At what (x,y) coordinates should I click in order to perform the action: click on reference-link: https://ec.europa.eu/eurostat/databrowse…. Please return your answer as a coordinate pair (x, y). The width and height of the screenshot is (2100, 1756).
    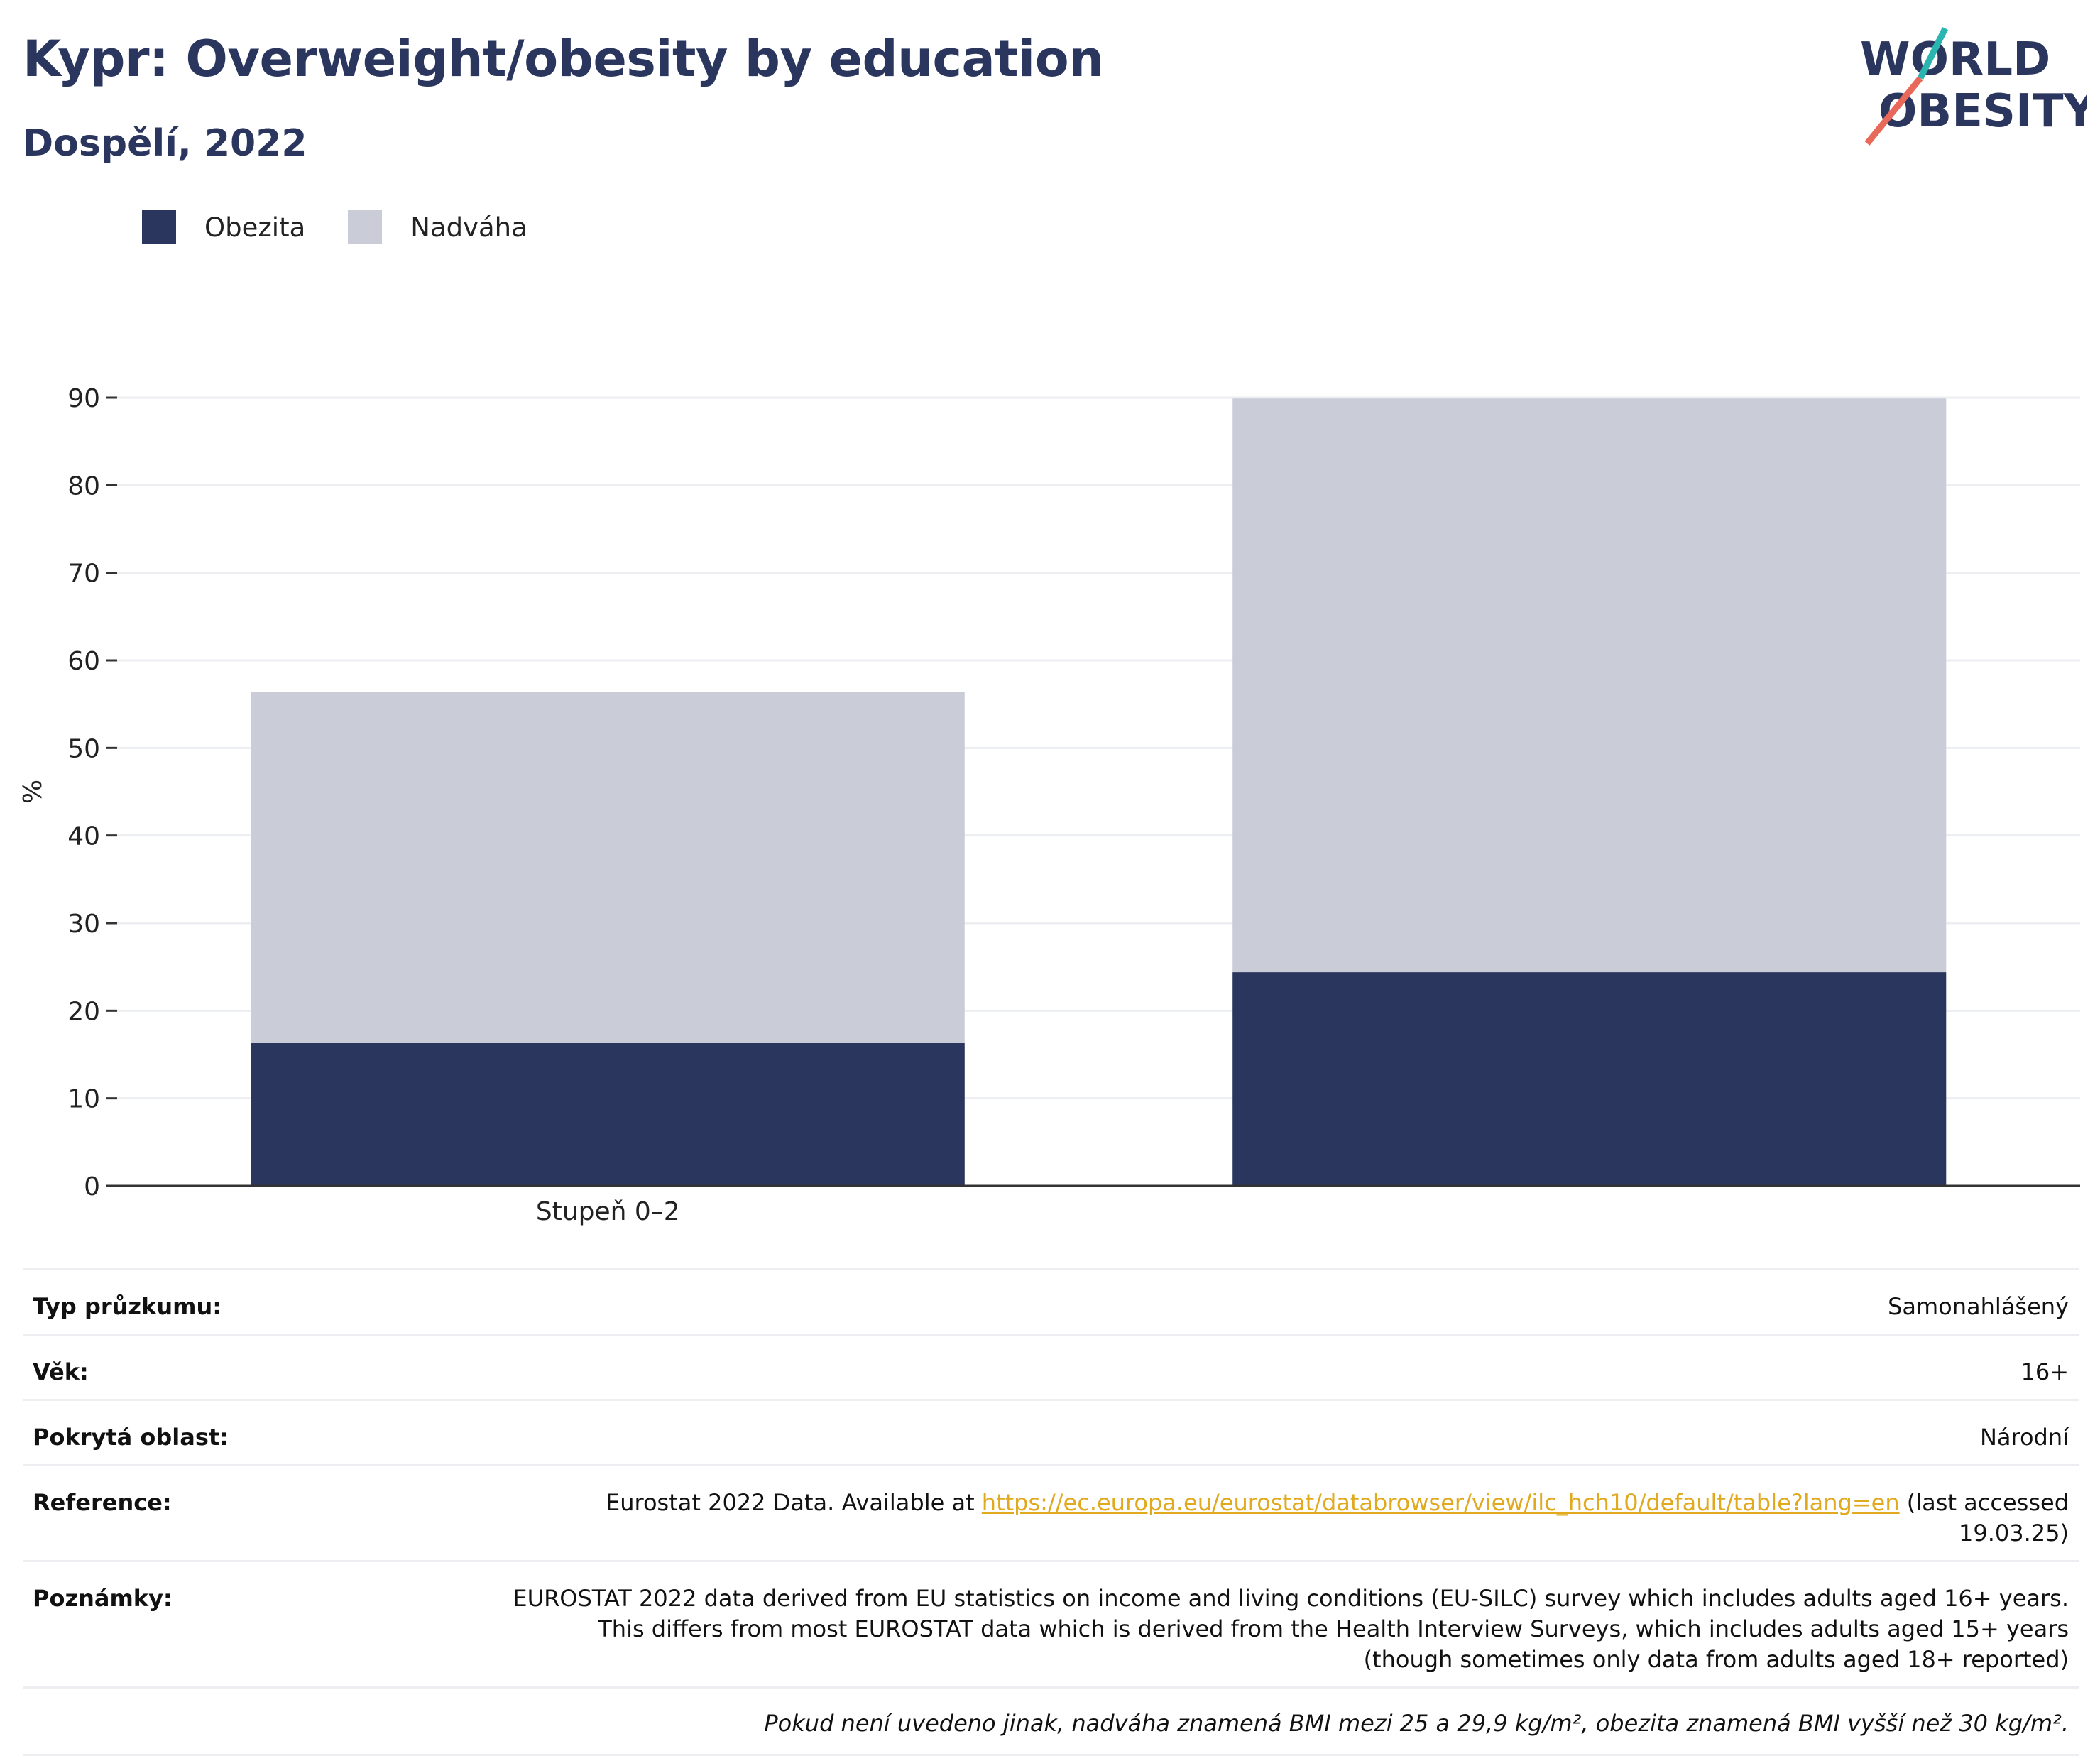
    Looking at the image, I should click on (1440, 1502).